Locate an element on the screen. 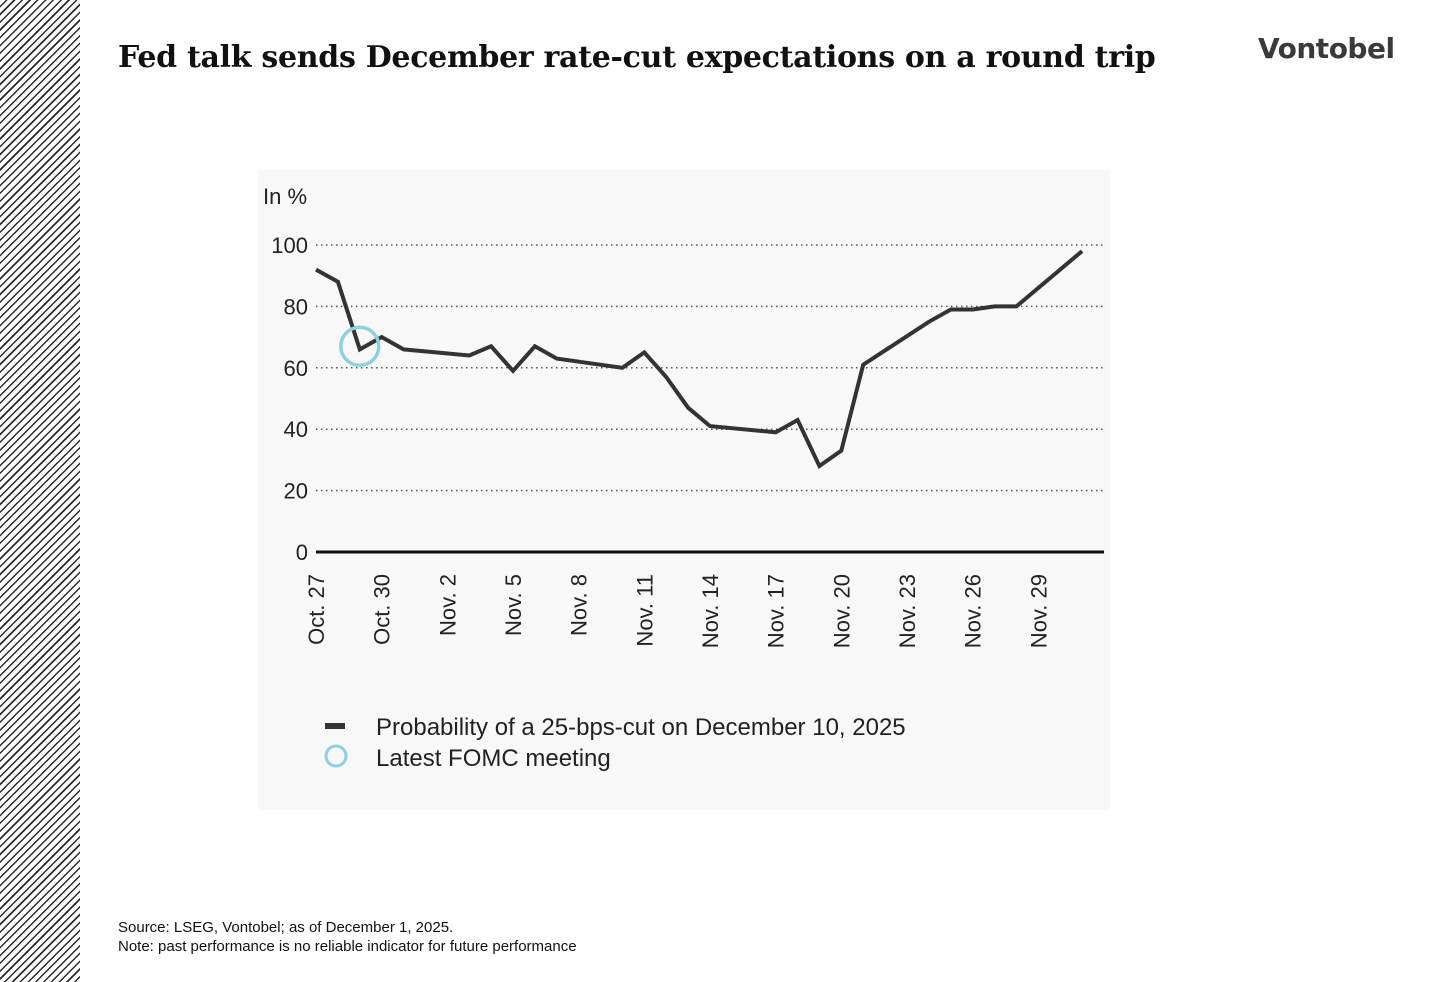 This screenshot has height=982, width=1436. x-tick-label: Nov. 5 is located at coordinates (513, 605).